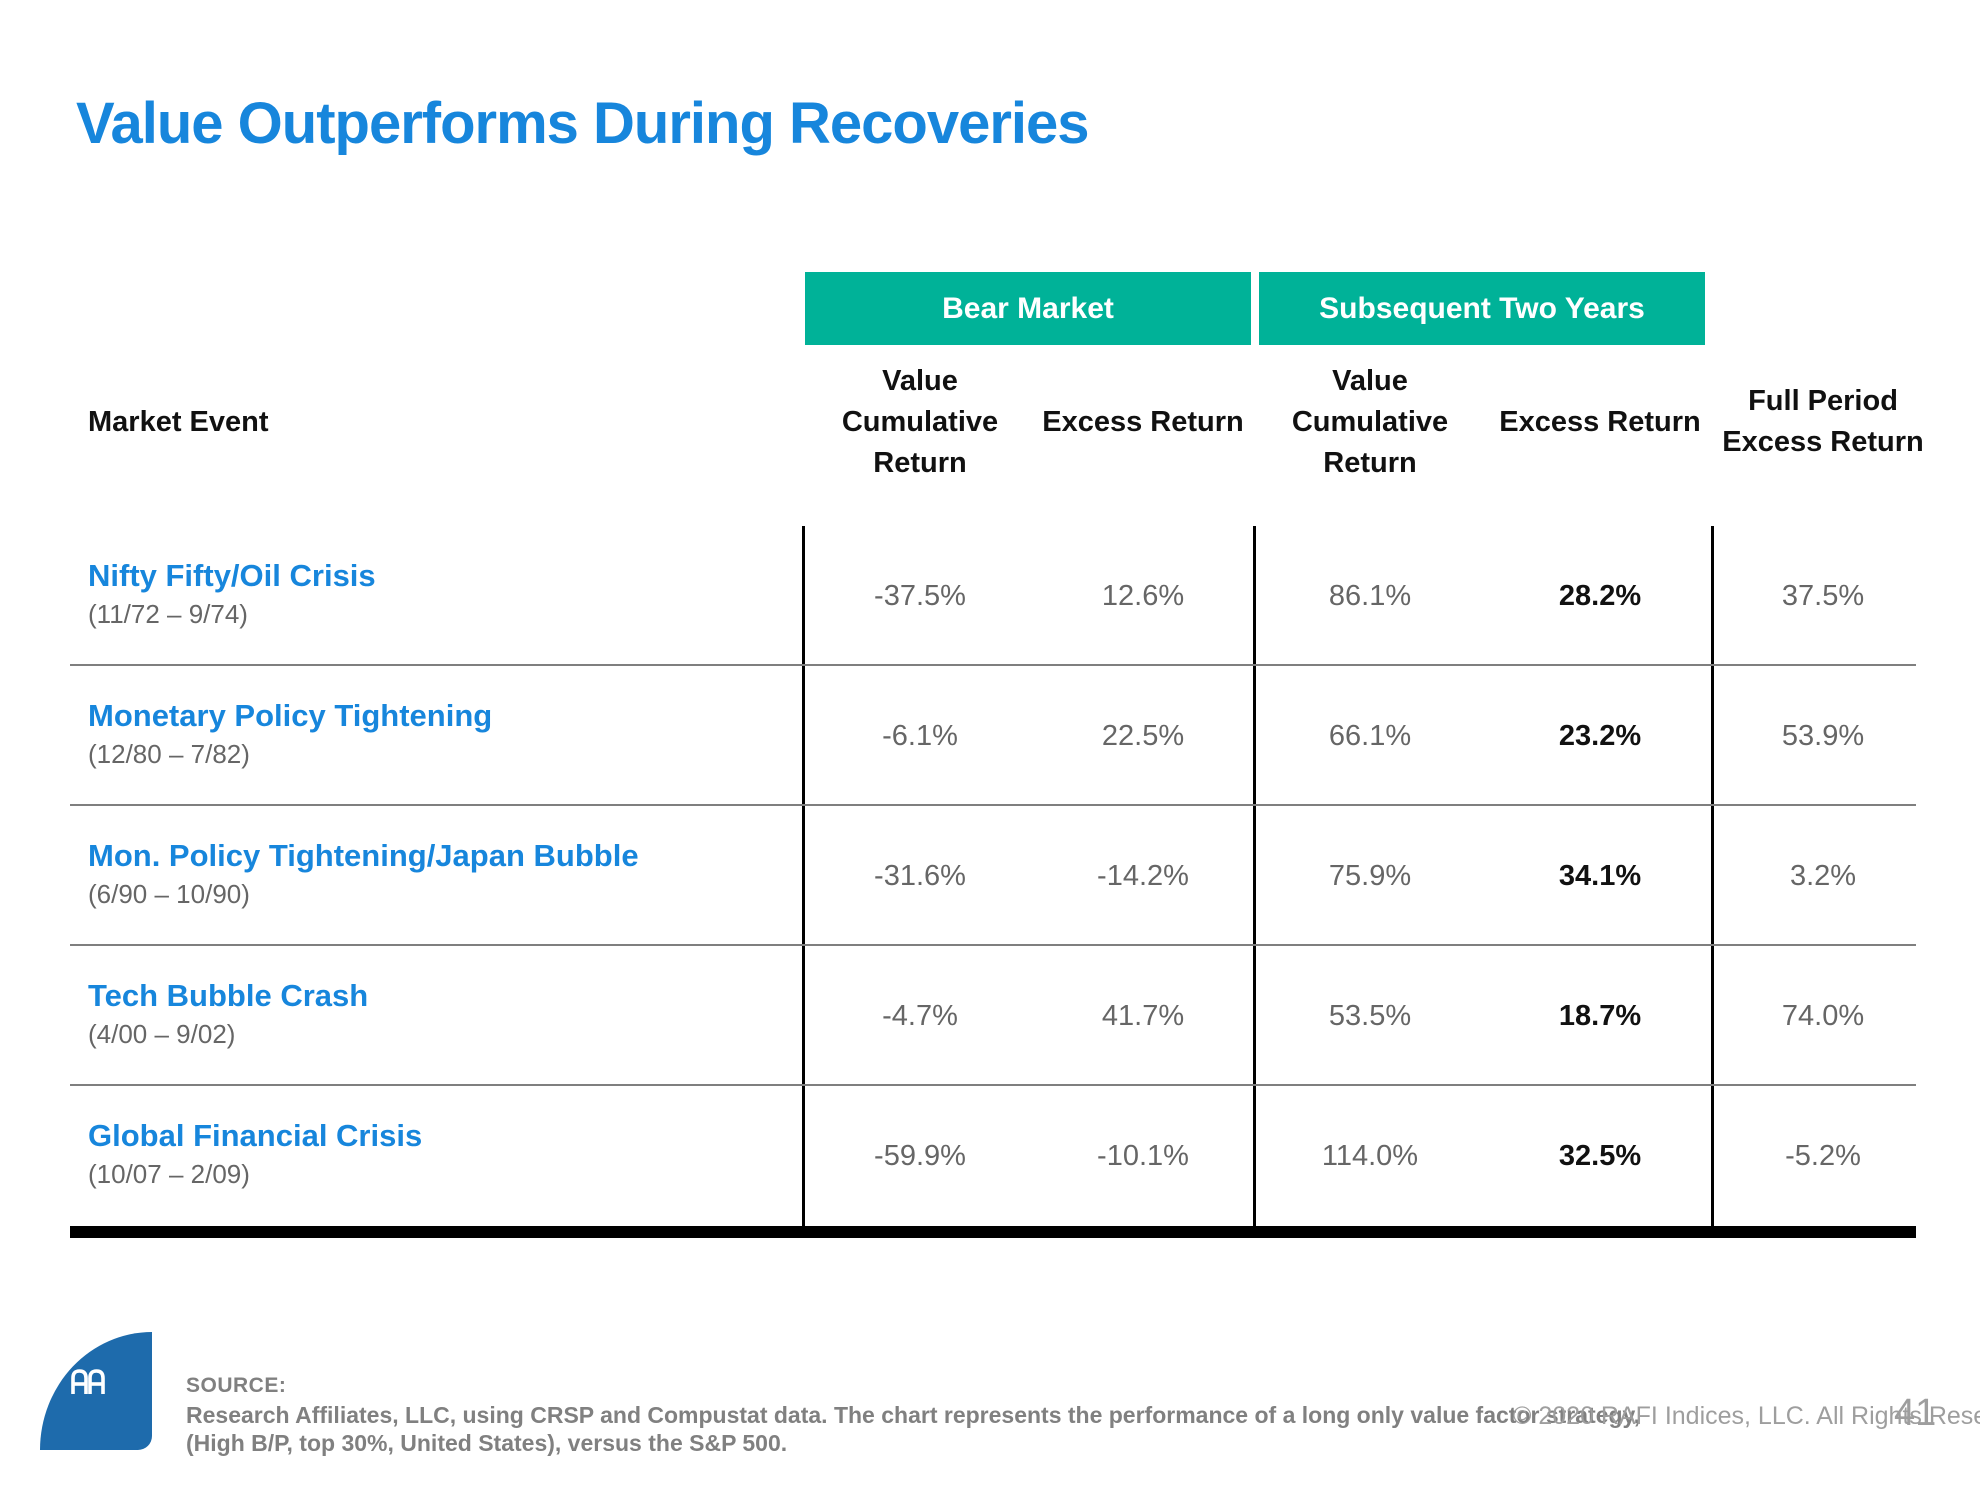 This screenshot has height=1485, width=1980. What do you see at coordinates (1143, 1155) in the screenshot?
I see `cell-bear-excess-return: -10.1%` at bounding box center [1143, 1155].